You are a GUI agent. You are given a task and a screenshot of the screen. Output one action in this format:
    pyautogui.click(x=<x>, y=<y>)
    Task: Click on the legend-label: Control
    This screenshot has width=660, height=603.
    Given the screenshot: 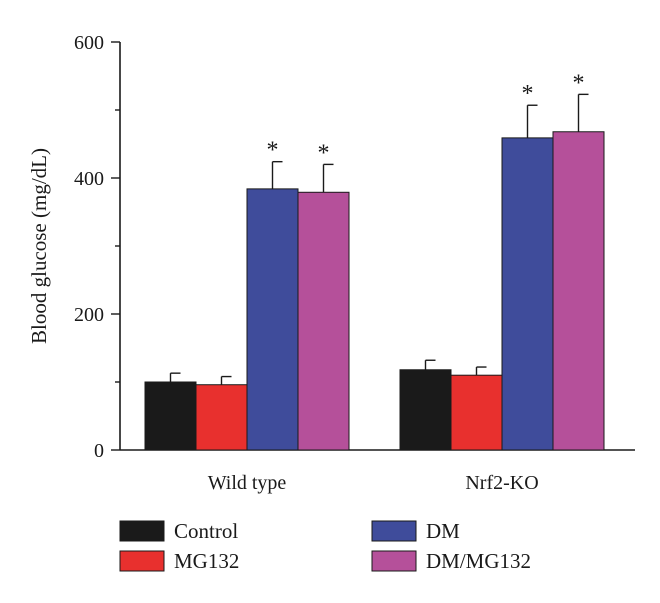 What is the action you would take?
    pyautogui.click(x=206, y=531)
    